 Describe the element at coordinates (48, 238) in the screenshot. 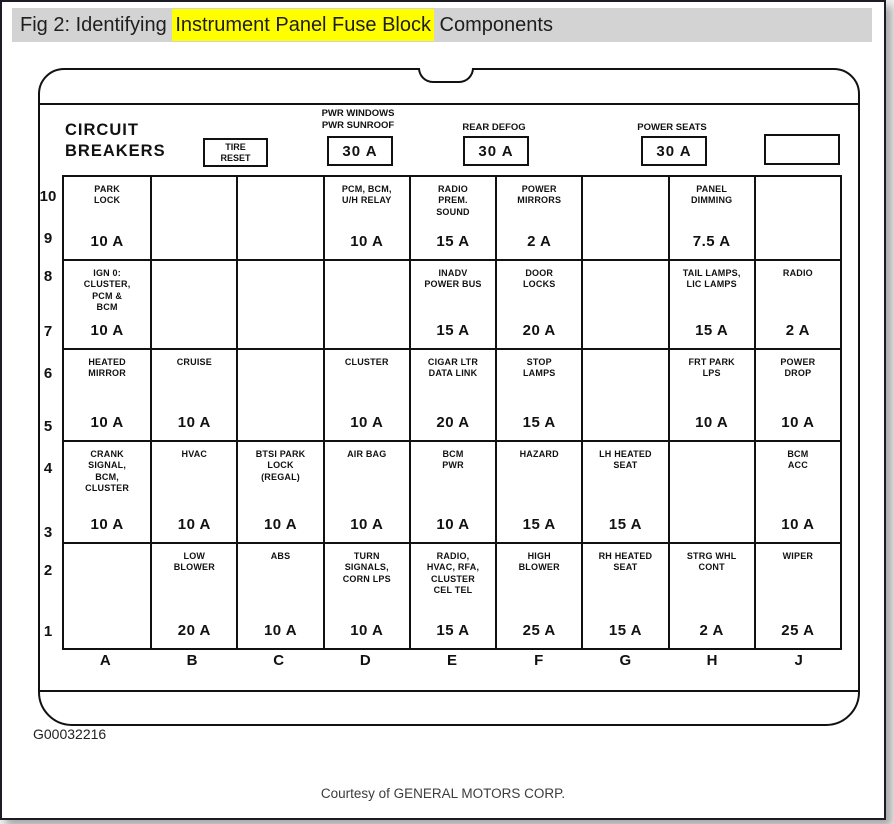

I see `row-number: 9` at that location.